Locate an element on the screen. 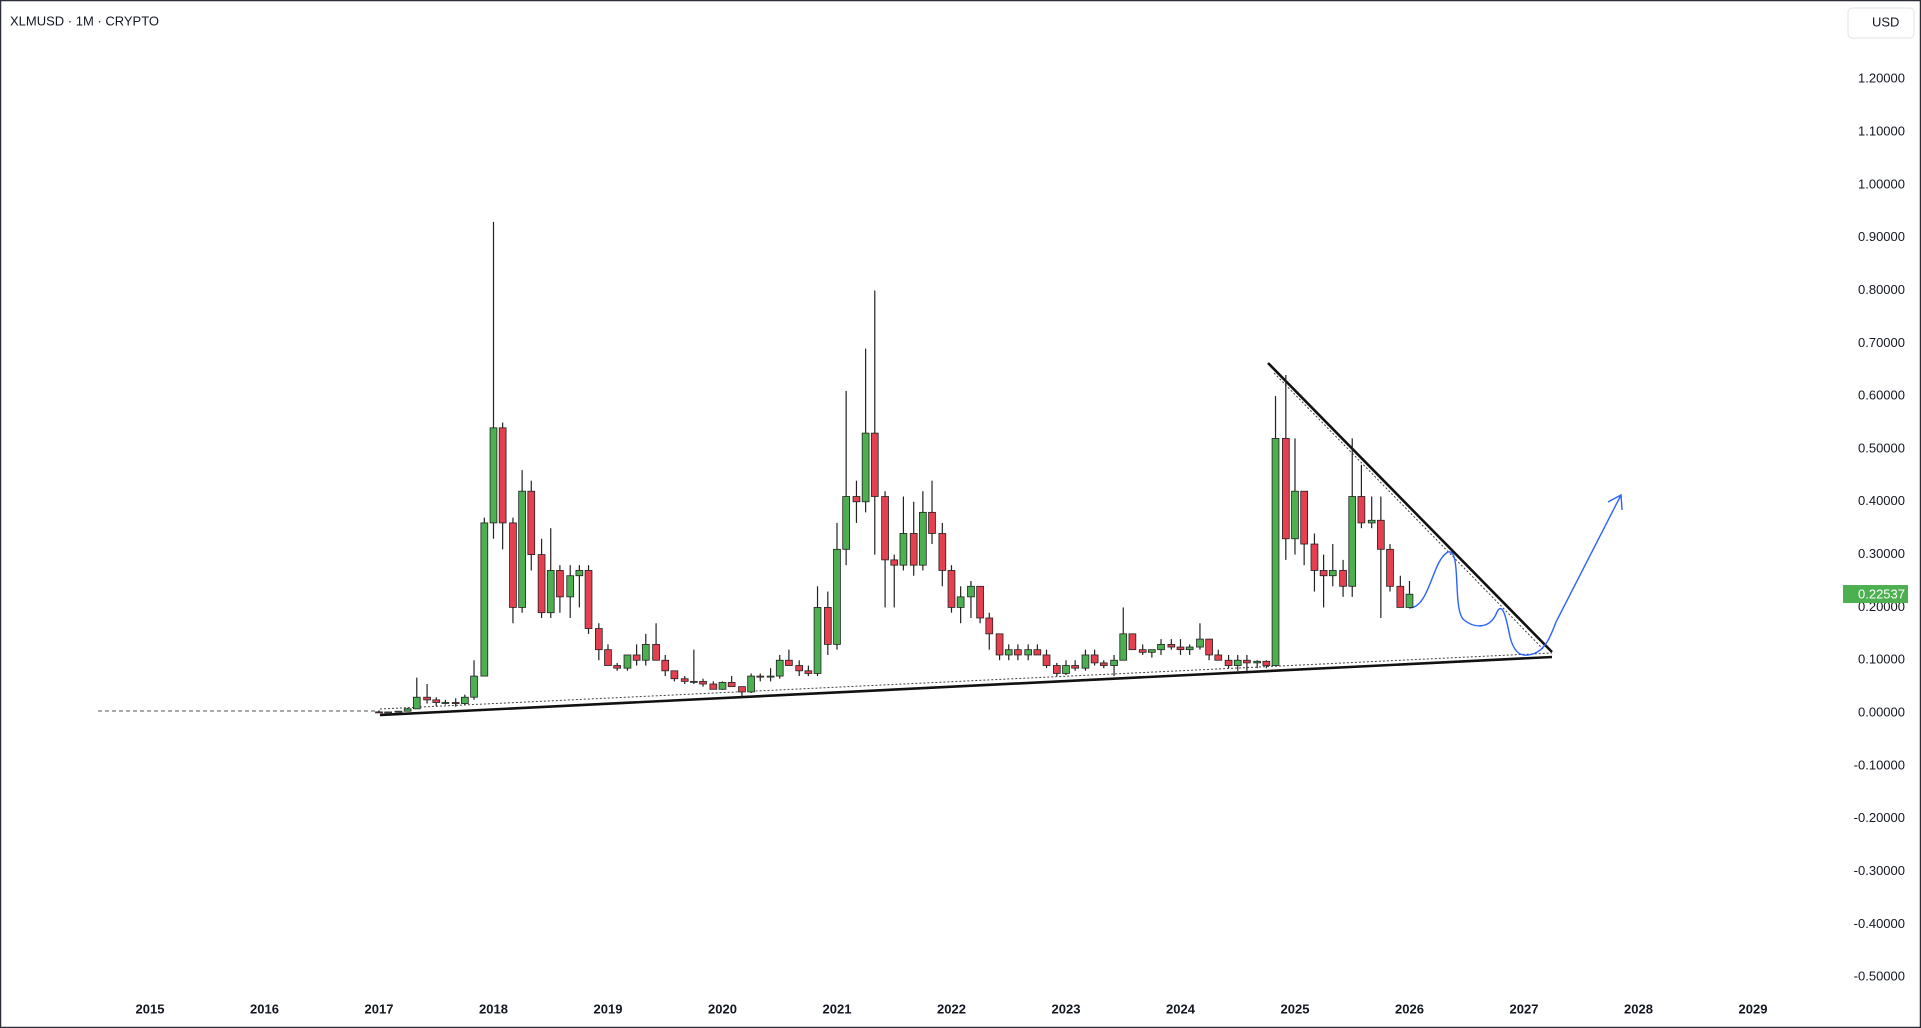 This screenshot has height=1028, width=1921. y-tick-label: 0.30000 is located at coordinates (1881, 553).